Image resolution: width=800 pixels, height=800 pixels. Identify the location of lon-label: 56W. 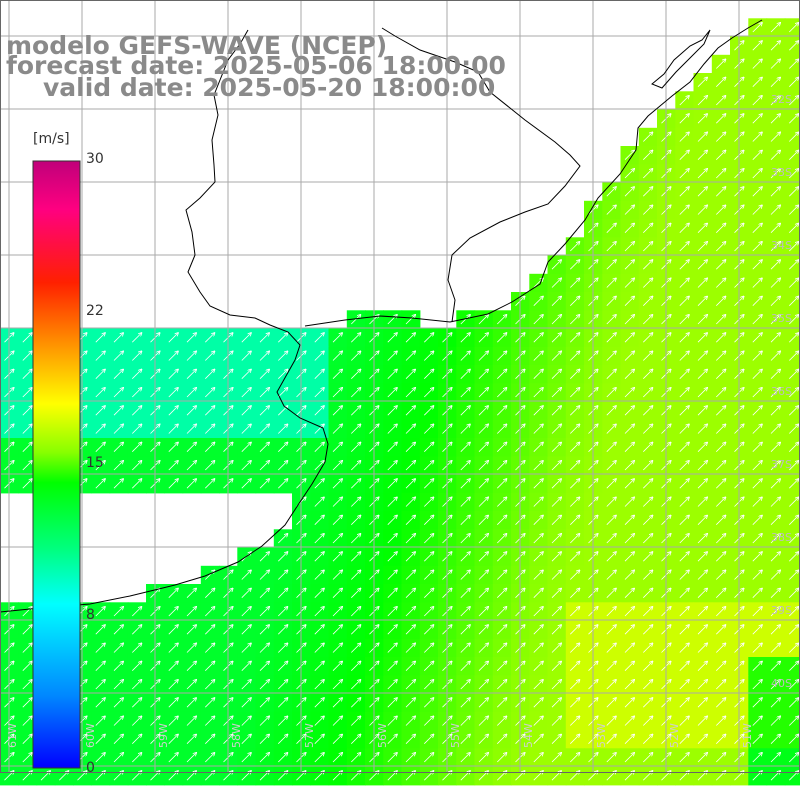
(382, 735).